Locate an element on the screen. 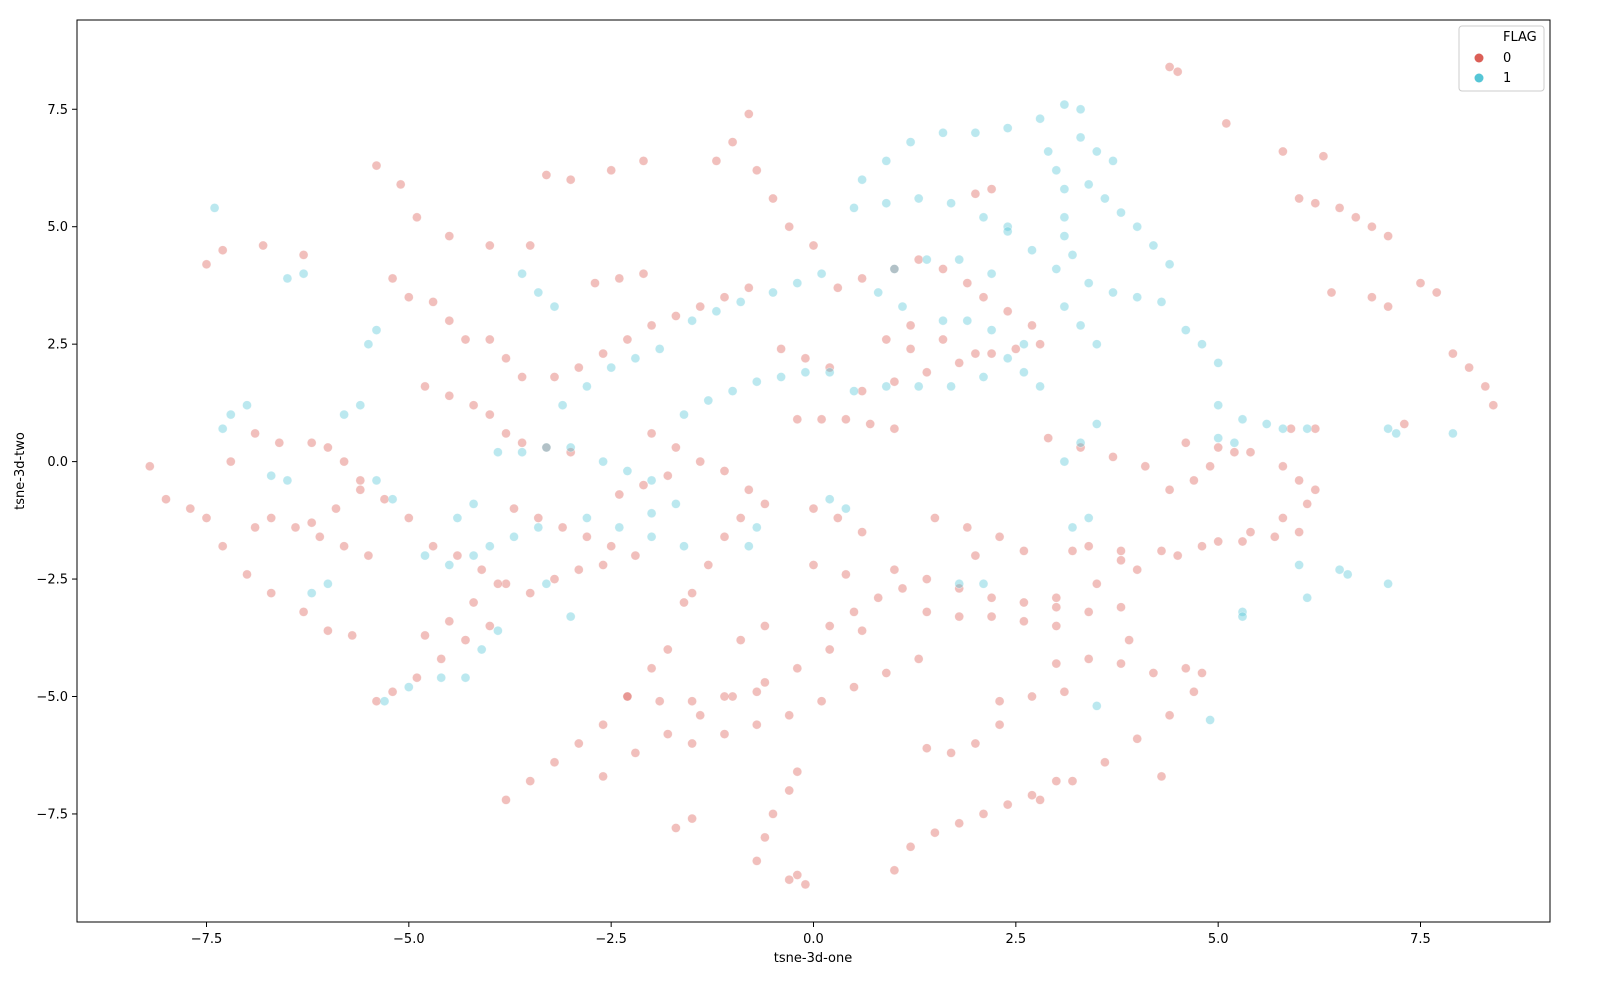 The height and width of the screenshot is (1000, 1600). x-tick-label: −2.5 is located at coordinates (611, 939).